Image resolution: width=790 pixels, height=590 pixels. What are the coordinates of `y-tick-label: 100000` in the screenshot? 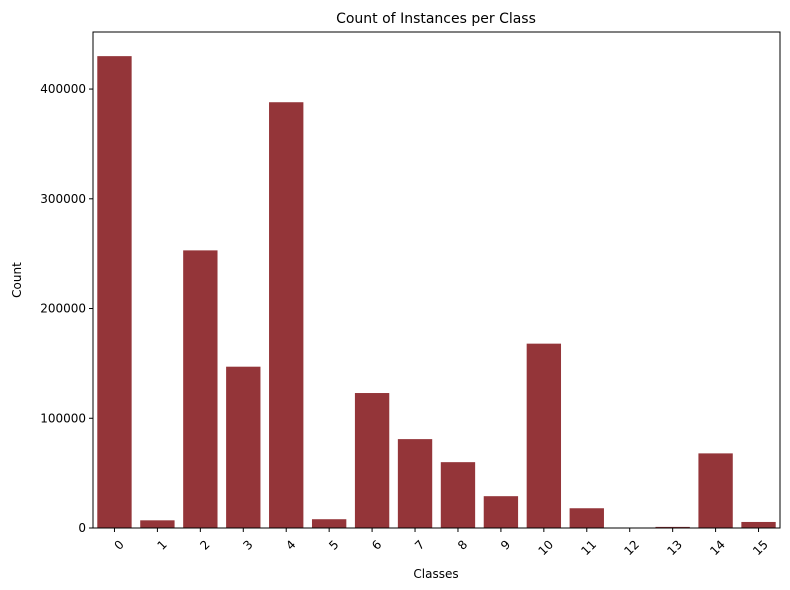 It's located at (63, 418).